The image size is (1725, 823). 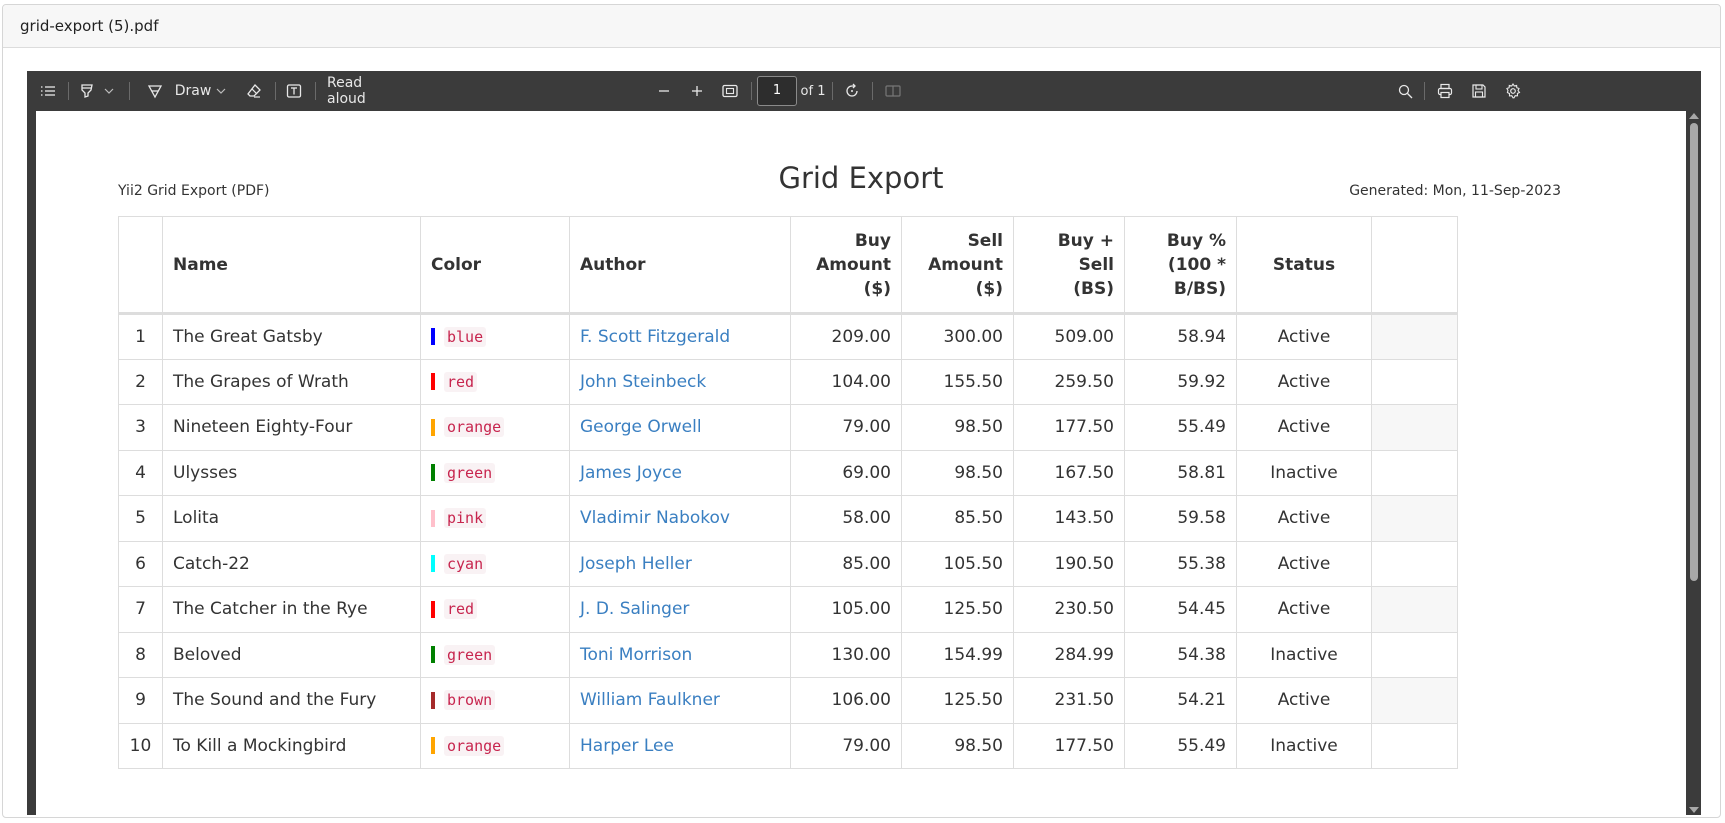 What do you see at coordinates (680, 609) in the screenshot?
I see `author-link: J. D. Salinger` at bounding box center [680, 609].